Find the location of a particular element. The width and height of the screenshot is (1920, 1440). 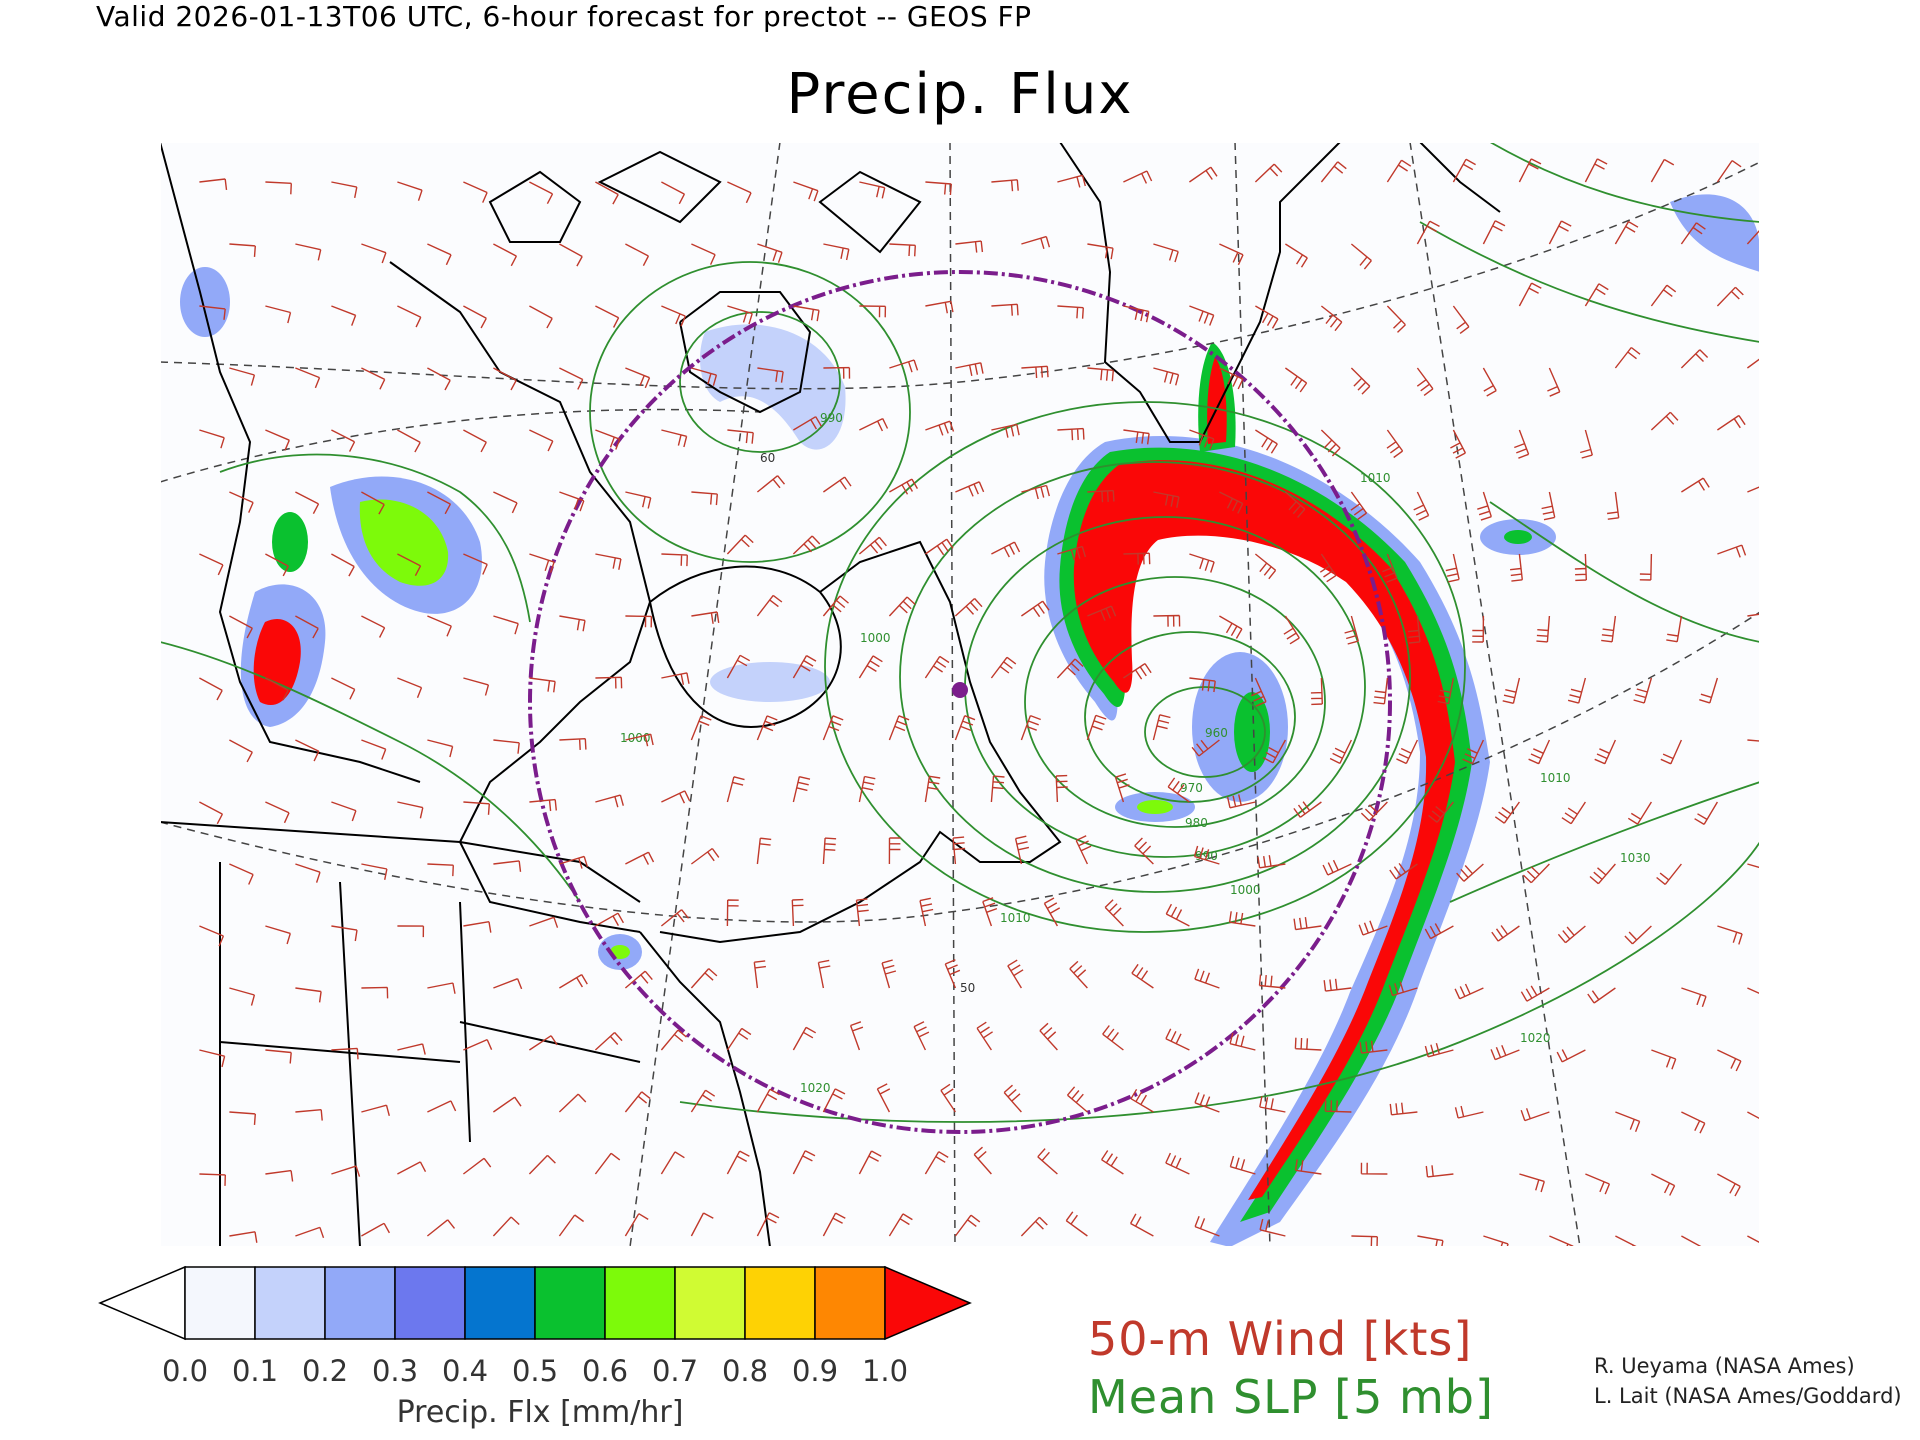

isobar-label: 1030 is located at coordinates (1635, 858).